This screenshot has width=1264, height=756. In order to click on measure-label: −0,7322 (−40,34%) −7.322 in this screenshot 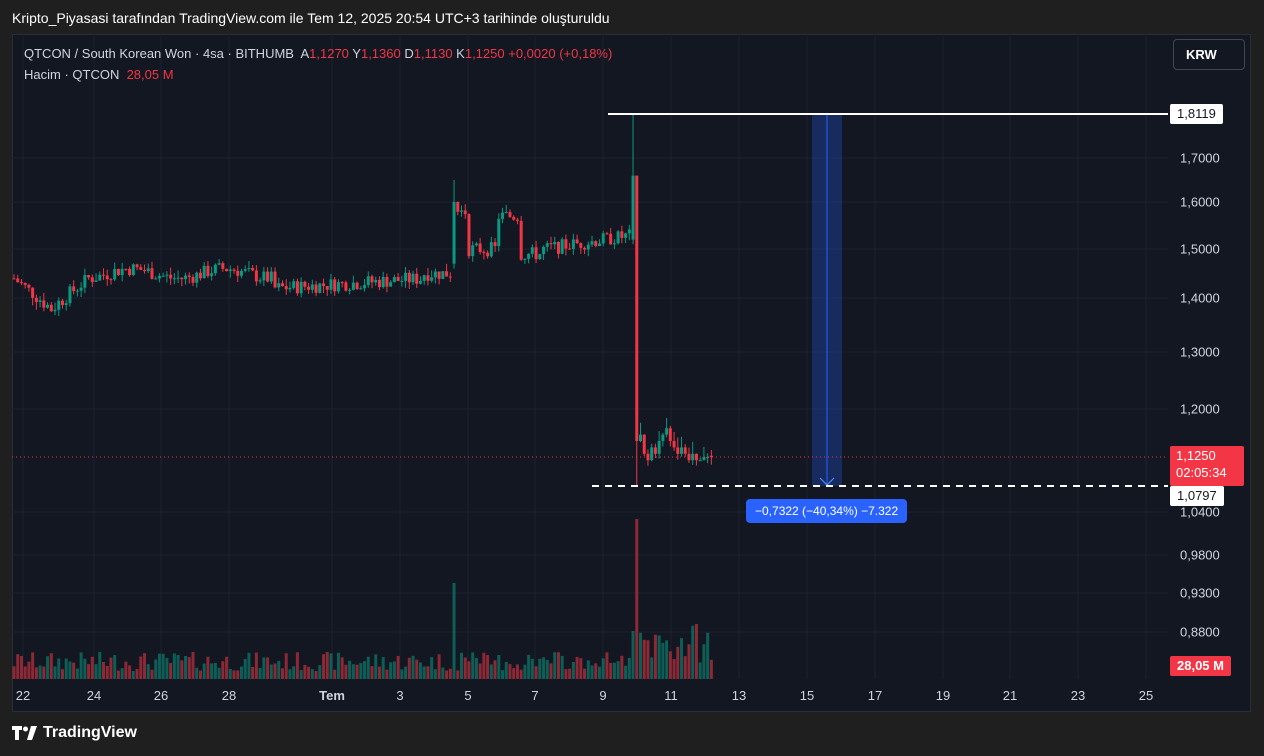, I will do `click(827, 511)`.